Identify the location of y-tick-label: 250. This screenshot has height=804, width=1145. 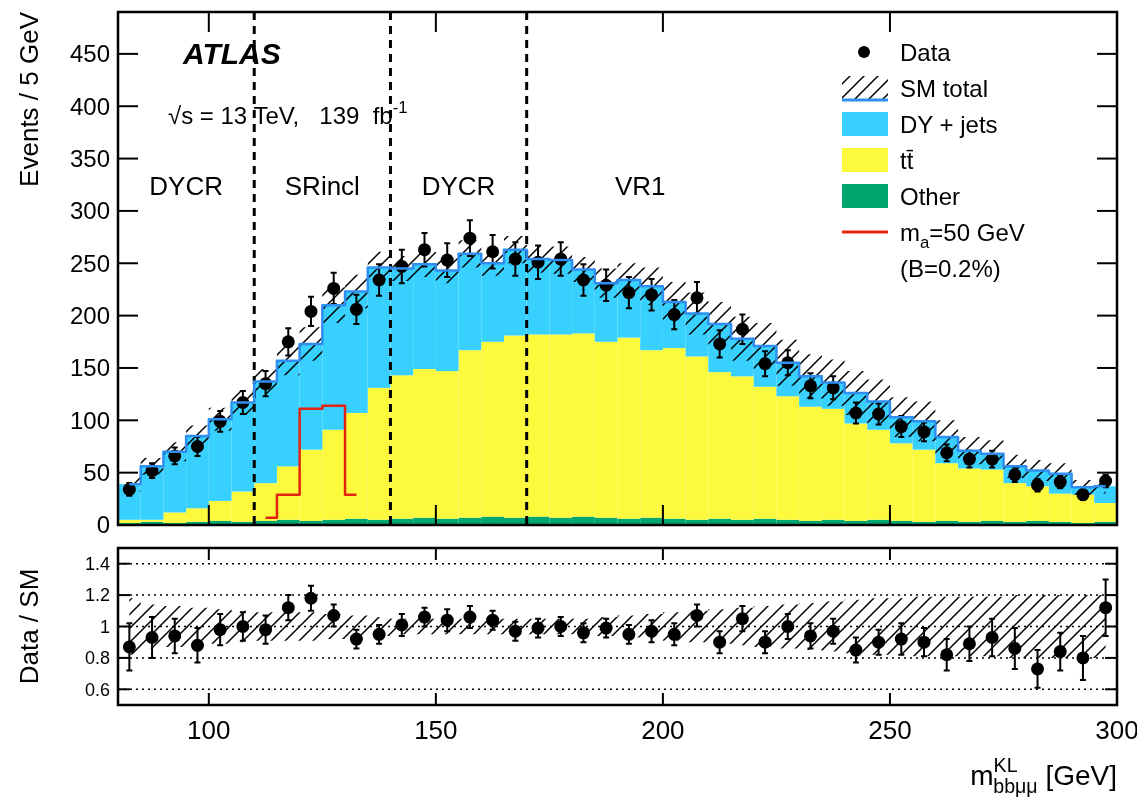
(89, 263).